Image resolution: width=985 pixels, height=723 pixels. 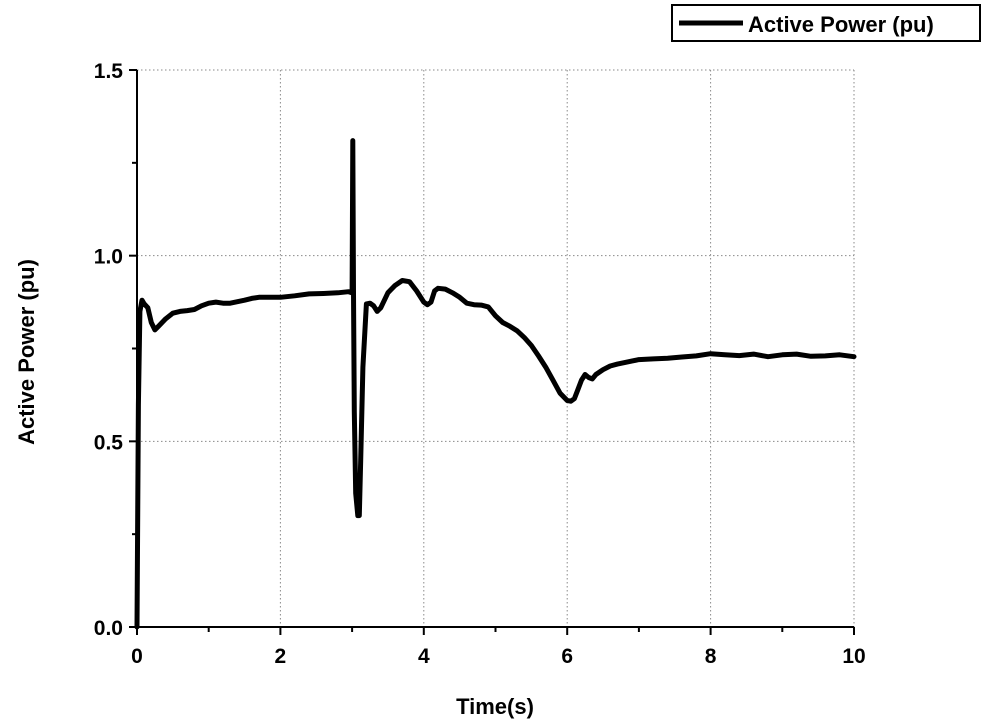 I want to click on x-tick-label-4: 8, so click(x=711, y=656).